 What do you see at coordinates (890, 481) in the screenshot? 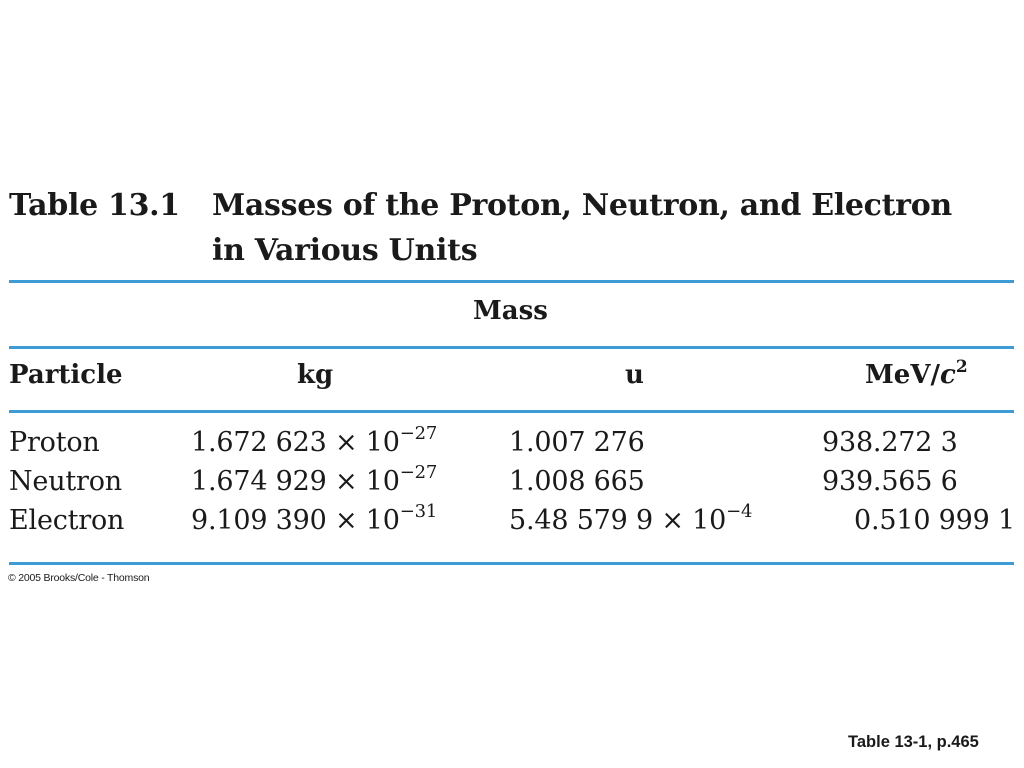
I see `cell-mev: 939.565 6` at bounding box center [890, 481].